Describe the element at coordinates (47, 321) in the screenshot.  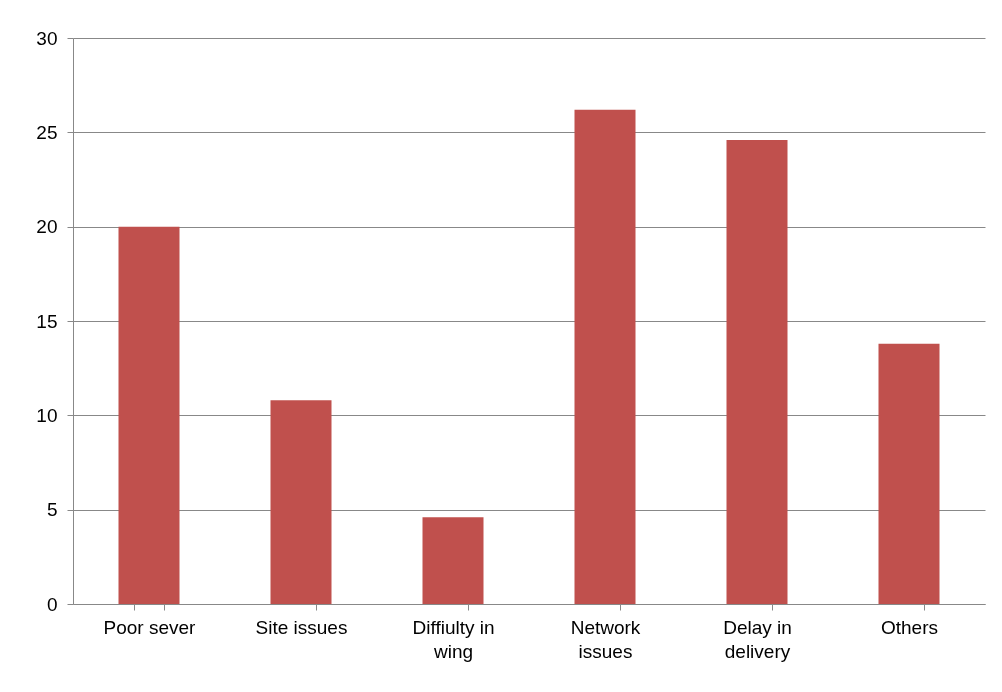
I see `y-tick-label: 15` at that location.